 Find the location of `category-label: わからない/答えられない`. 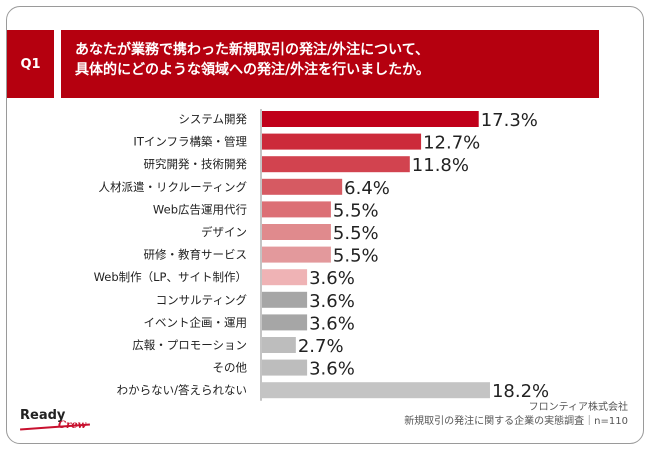

category-label: わからない/答えられない is located at coordinates (182, 390).